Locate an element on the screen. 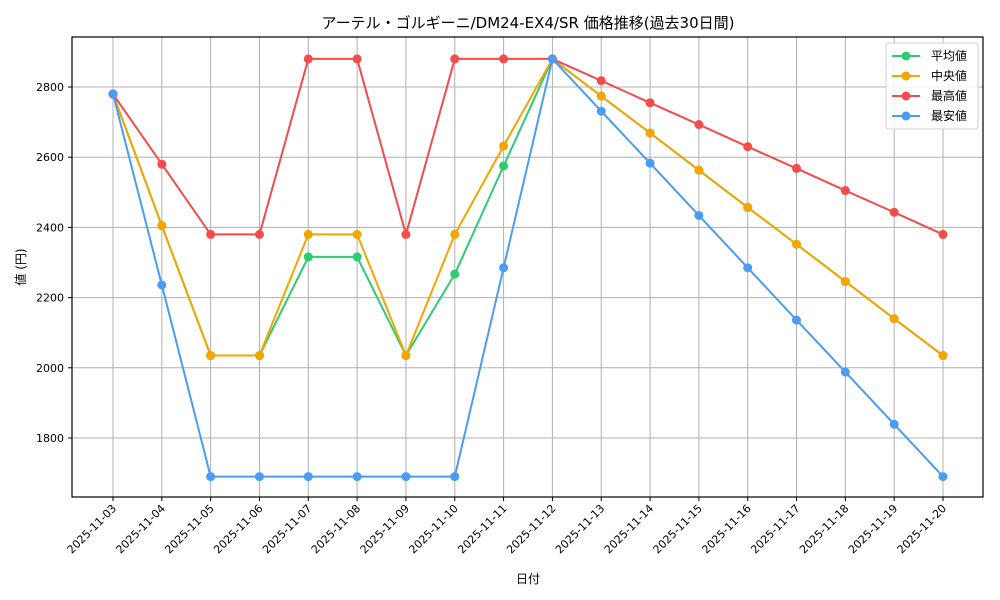 This screenshot has height=600, width=1000. x-tick-label: 2025-11-10 is located at coordinates (433, 529).